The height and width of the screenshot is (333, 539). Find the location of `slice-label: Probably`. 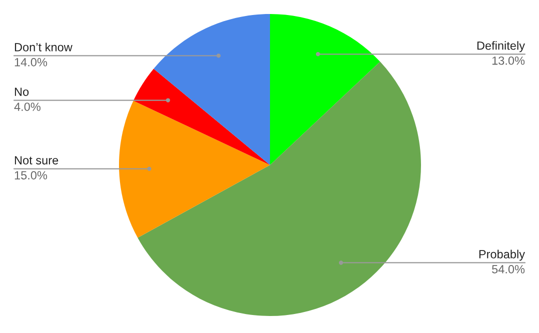

slice-label: Probably is located at coordinates (502, 255).